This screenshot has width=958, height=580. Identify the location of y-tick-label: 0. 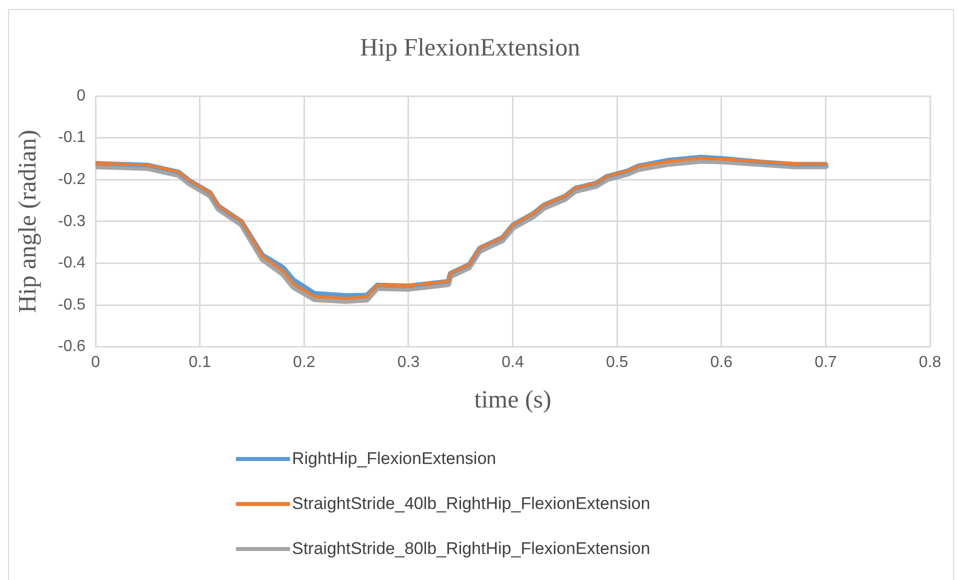
(81, 95).